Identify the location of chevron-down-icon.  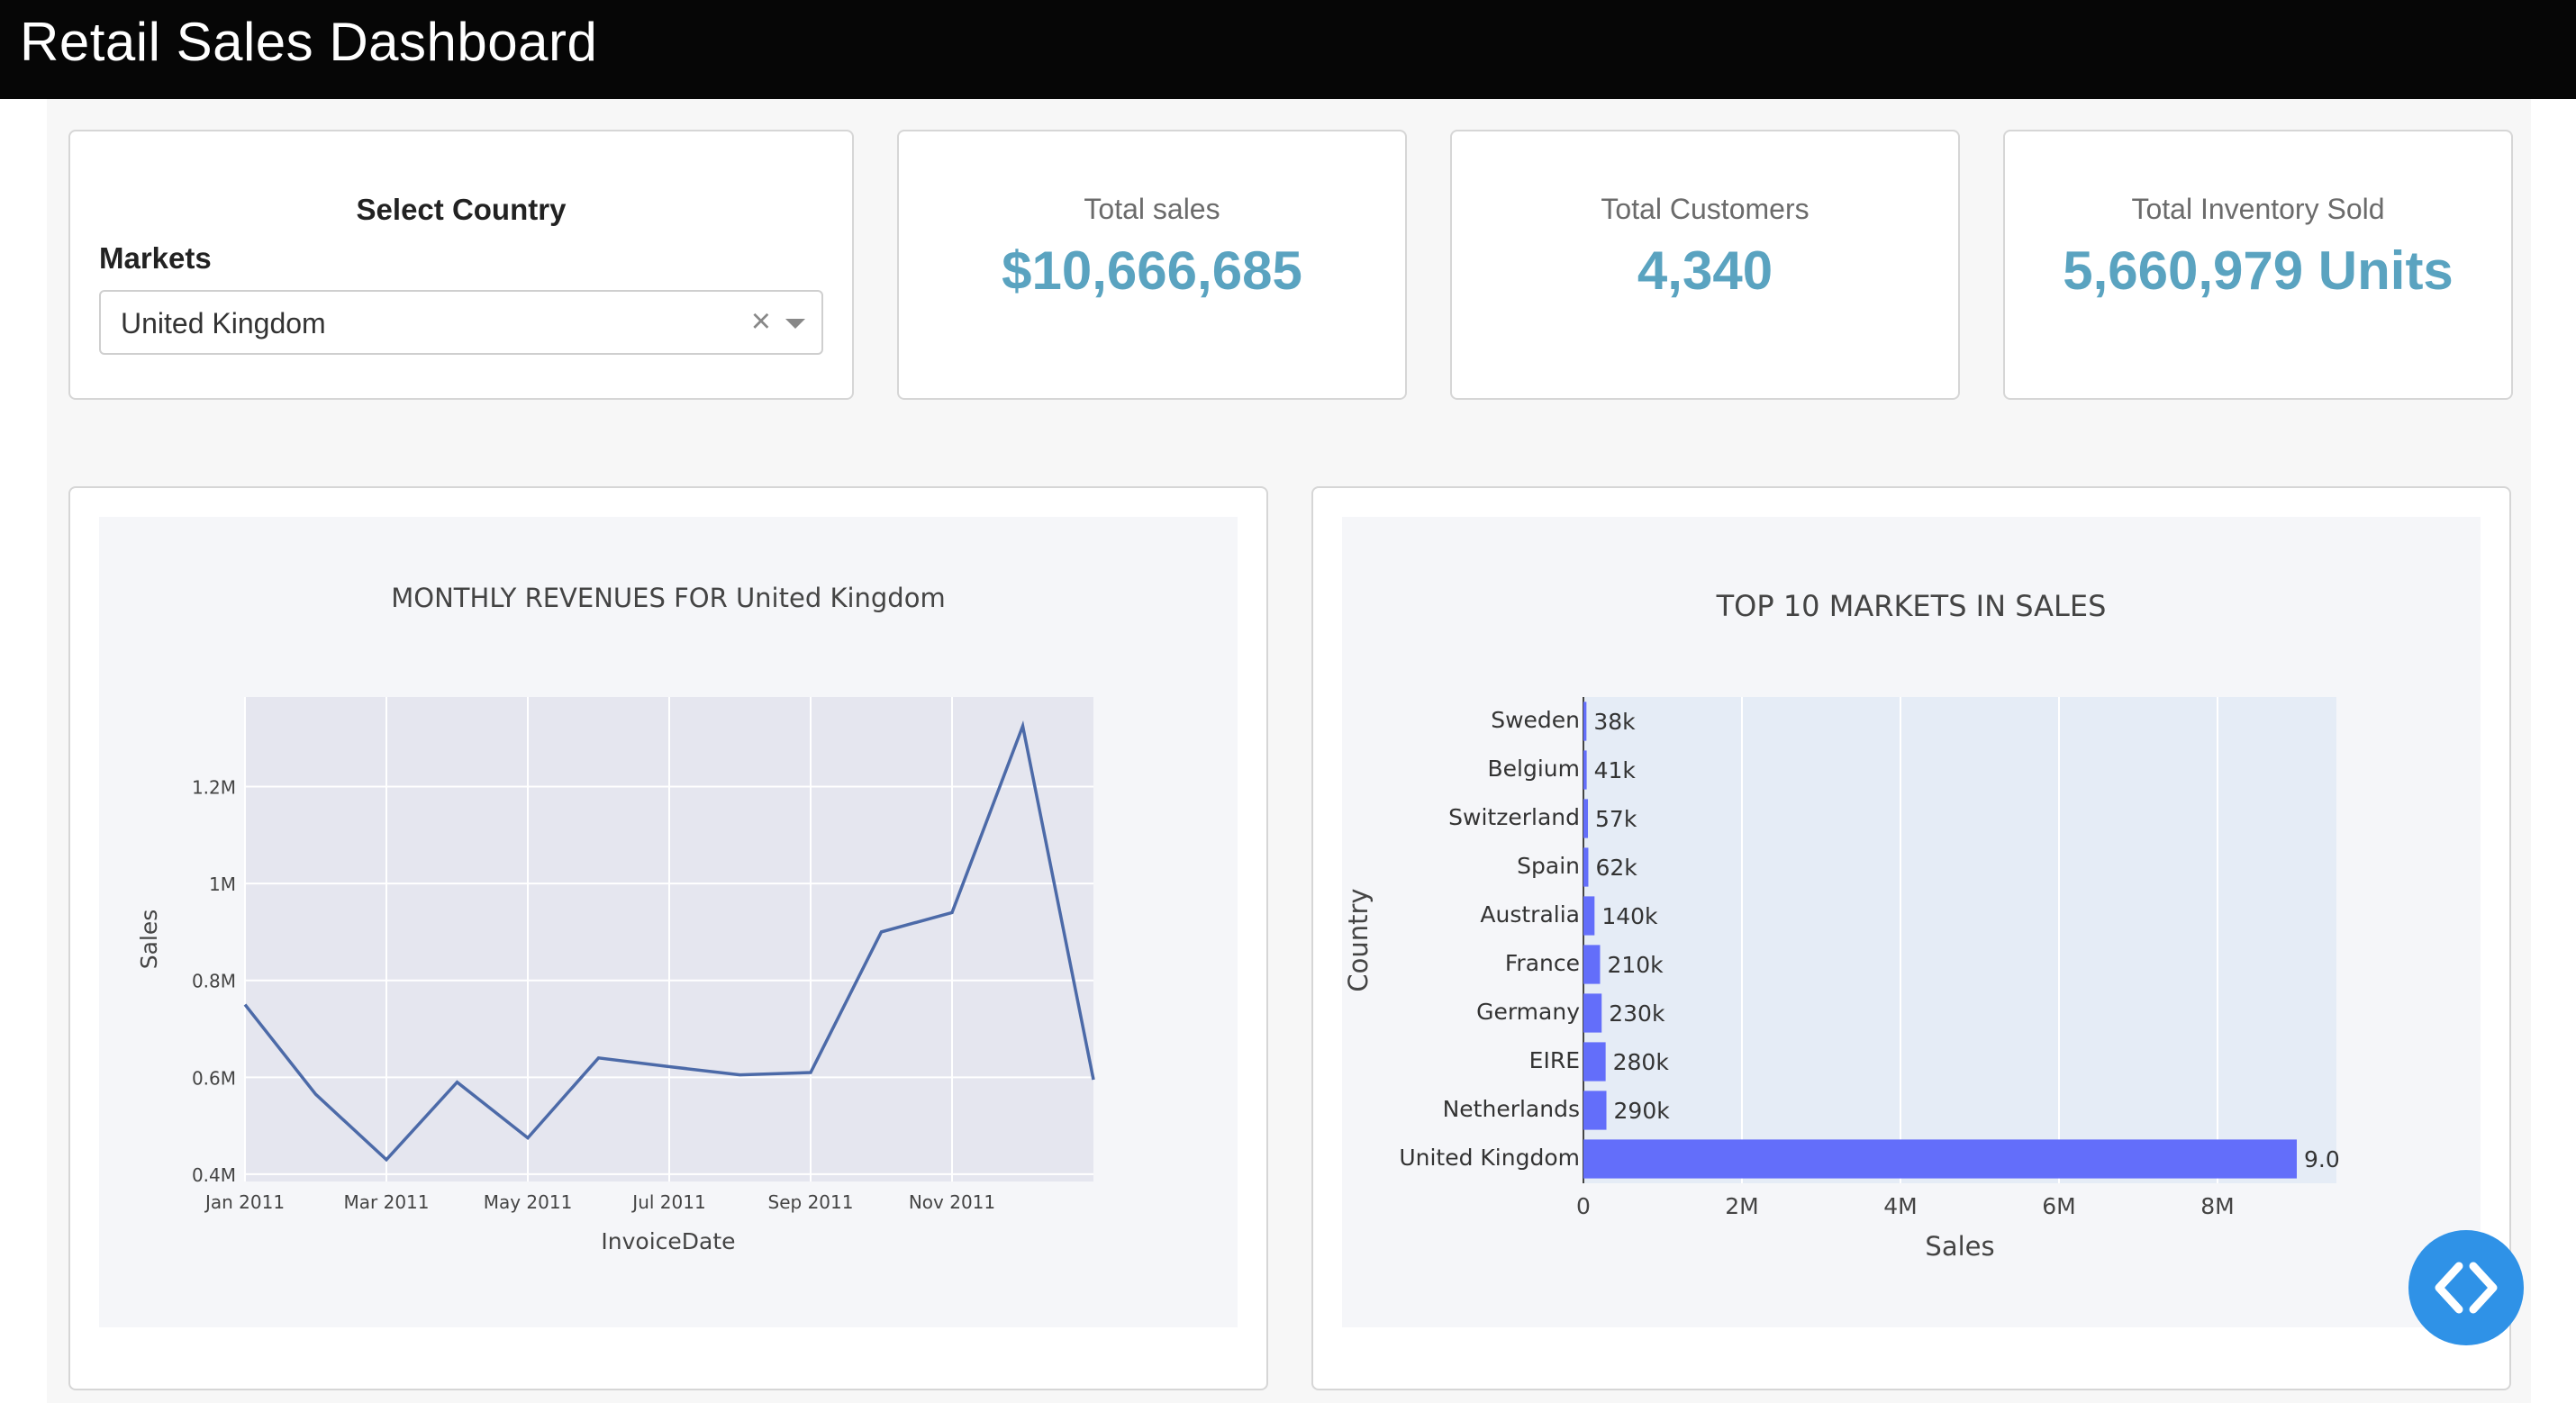
(795, 324).